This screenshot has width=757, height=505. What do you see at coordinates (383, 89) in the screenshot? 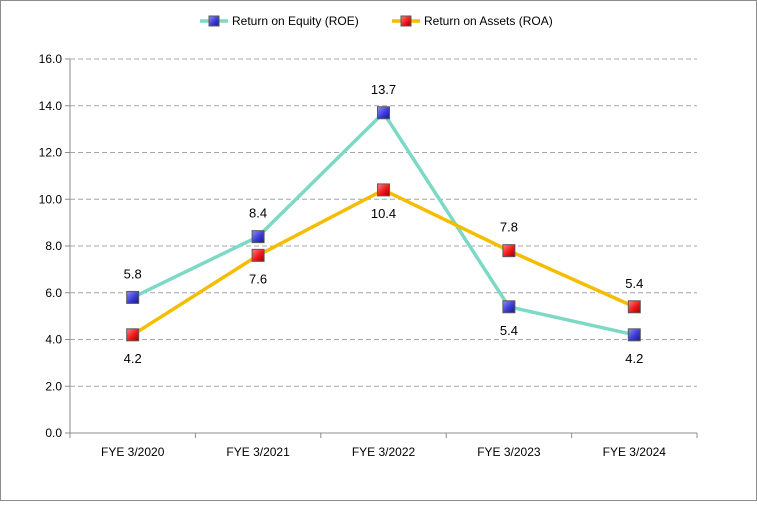
I see `roe-data-label: 13.7` at bounding box center [383, 89].